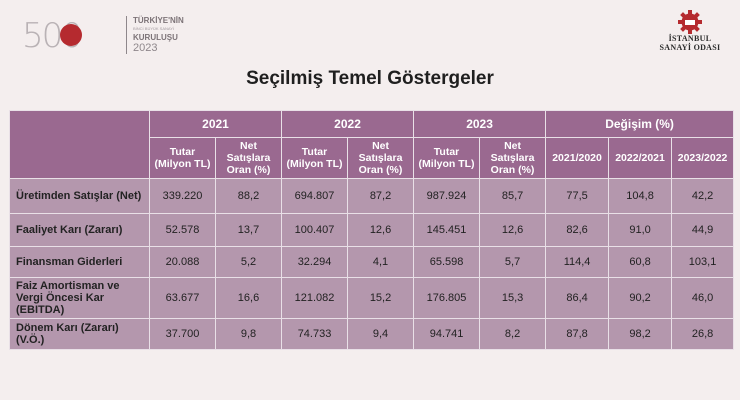 This screenshot has height=400, width=740. Describe the element at coordinates (381, 298) in the screenshot. I see `table-cell: 15,2` at that location.